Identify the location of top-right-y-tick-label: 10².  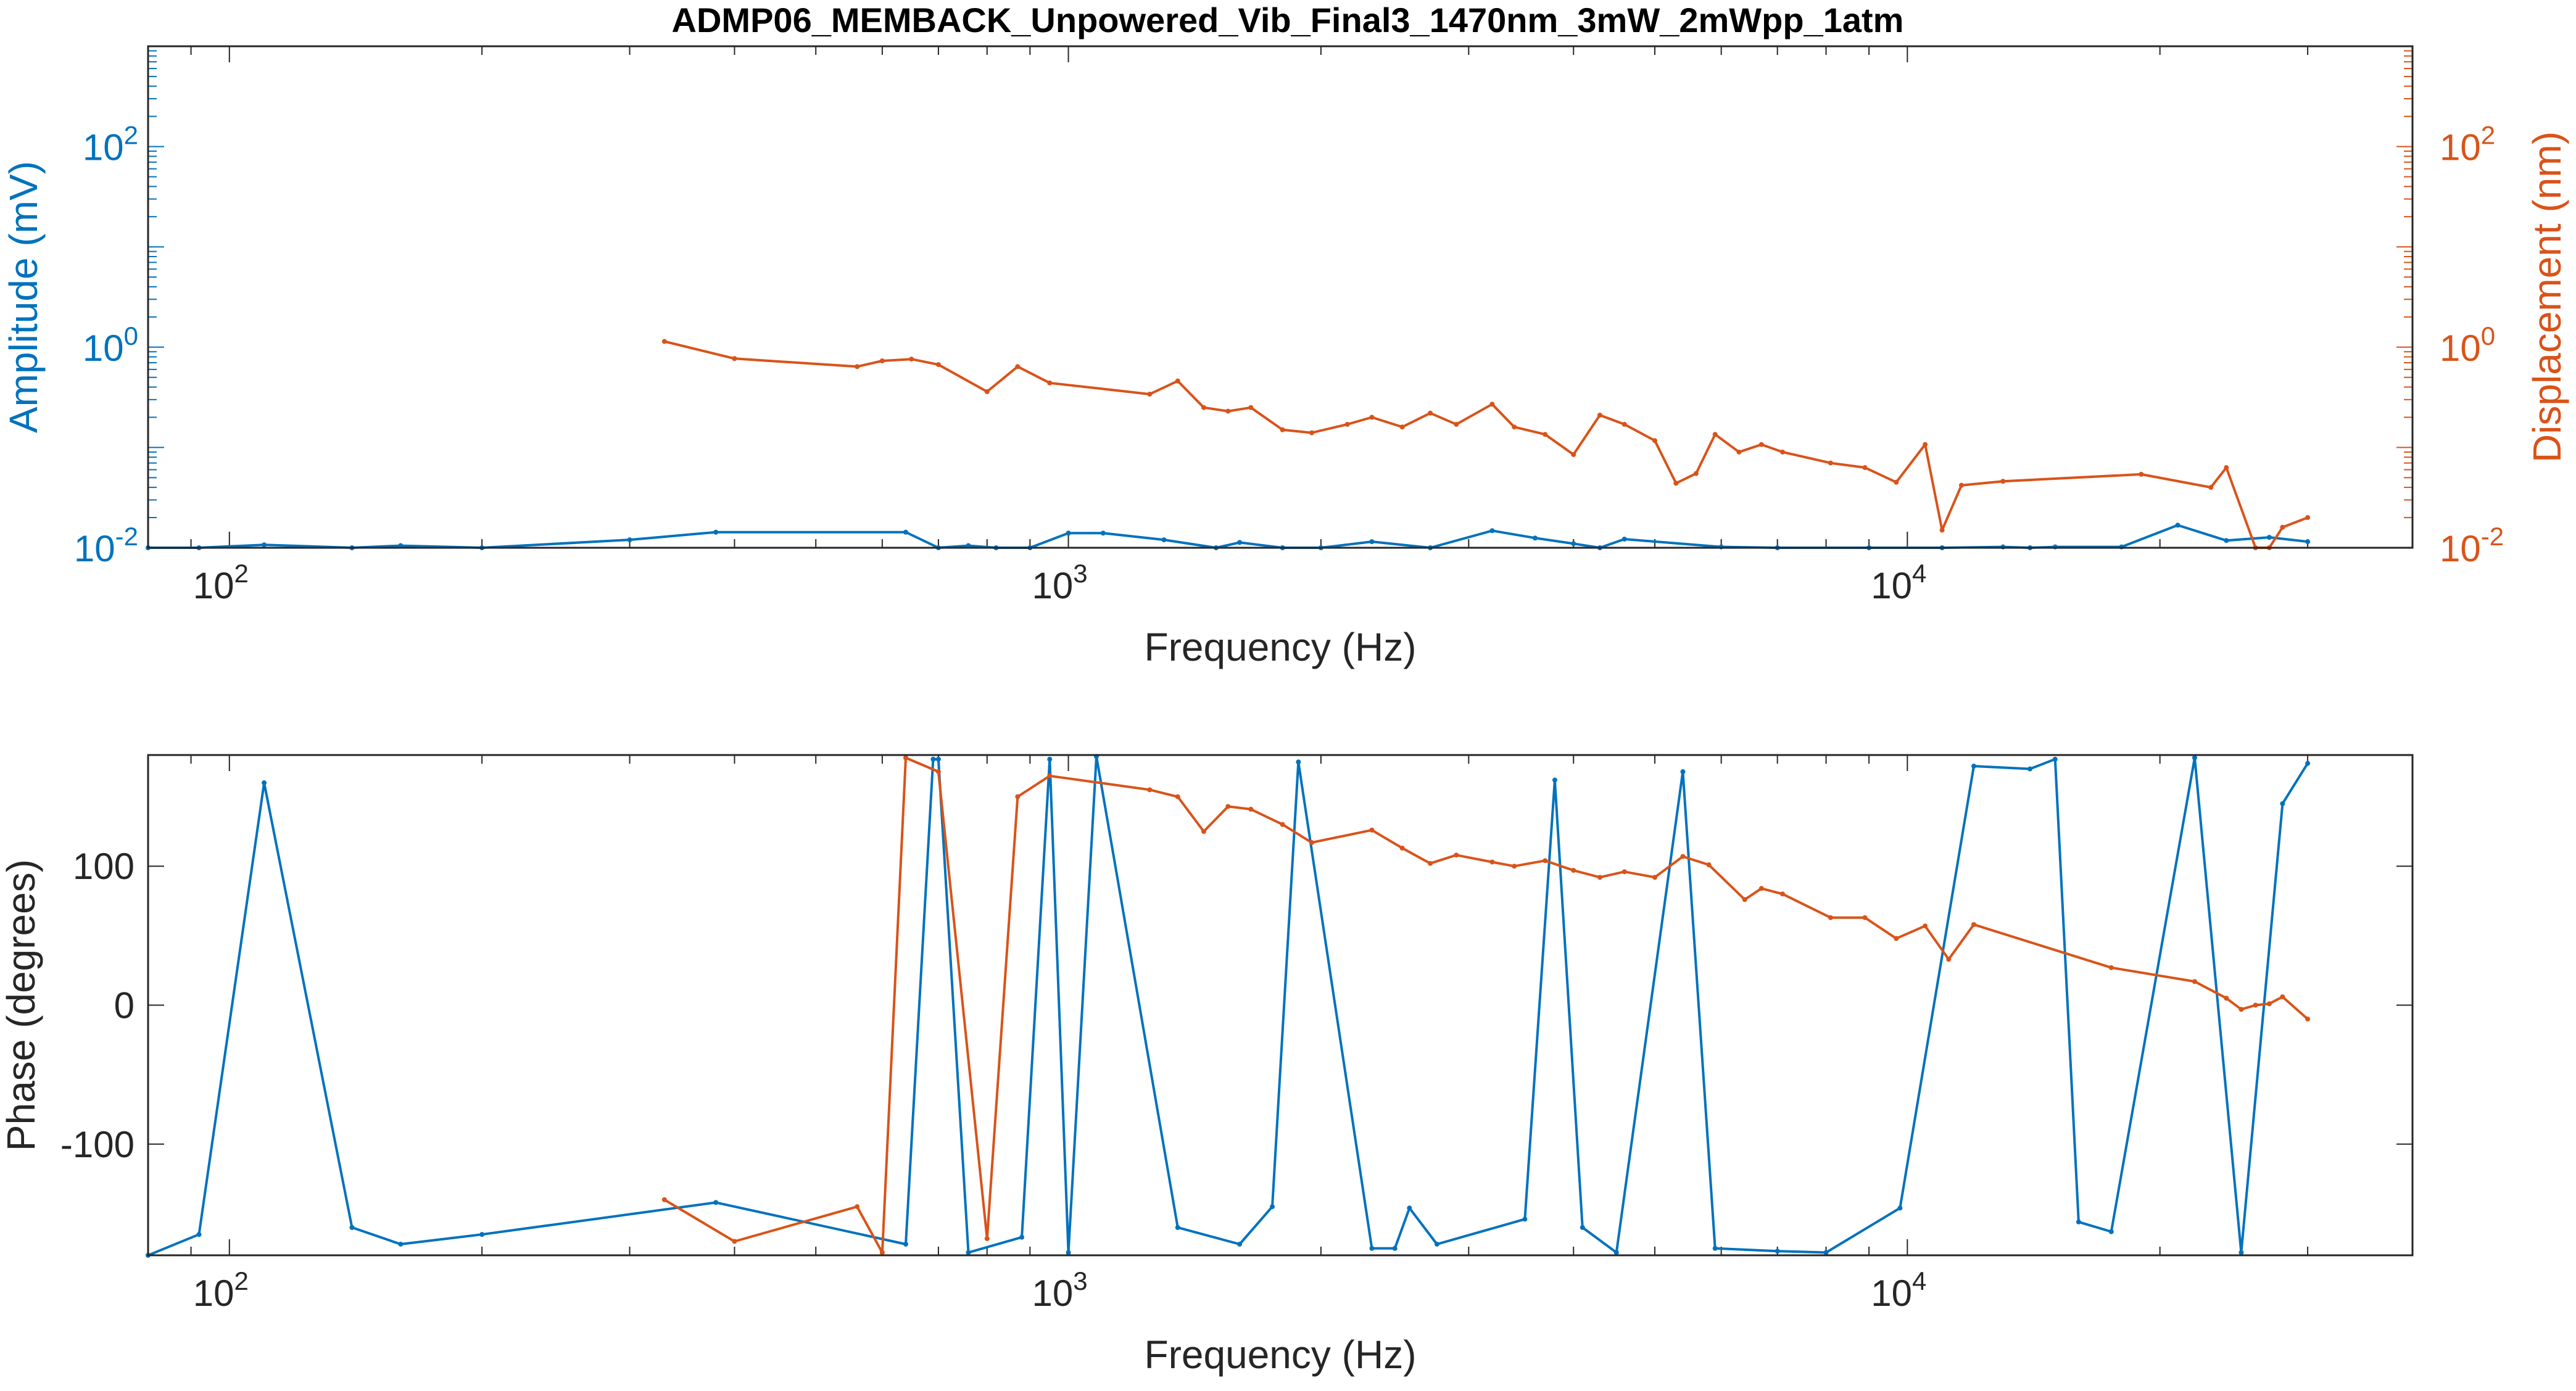
(2467, 144).